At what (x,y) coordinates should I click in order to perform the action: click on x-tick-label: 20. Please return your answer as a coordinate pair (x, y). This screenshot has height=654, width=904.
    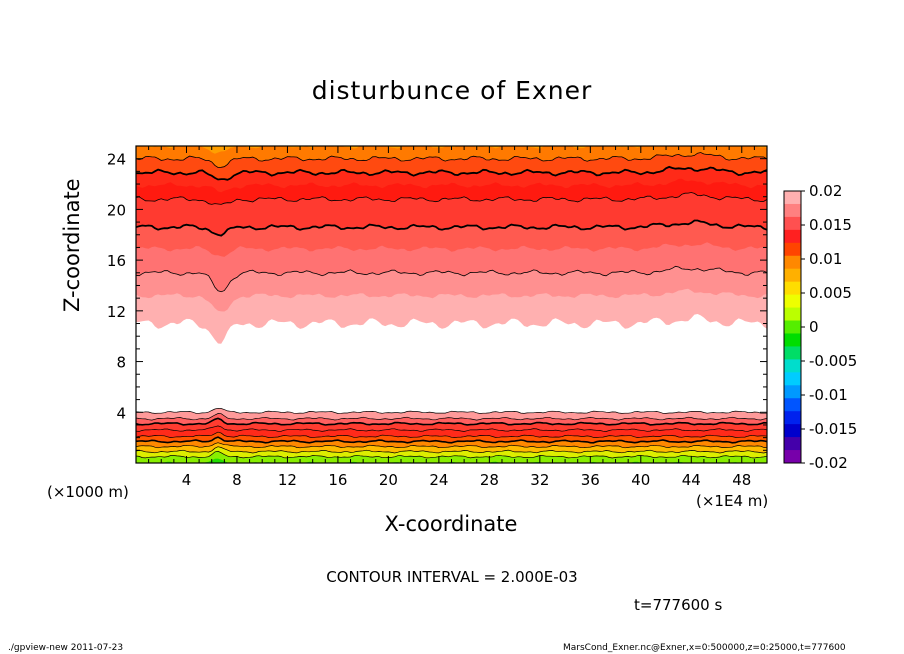
    Looking at the image, I should click on (388, 480).